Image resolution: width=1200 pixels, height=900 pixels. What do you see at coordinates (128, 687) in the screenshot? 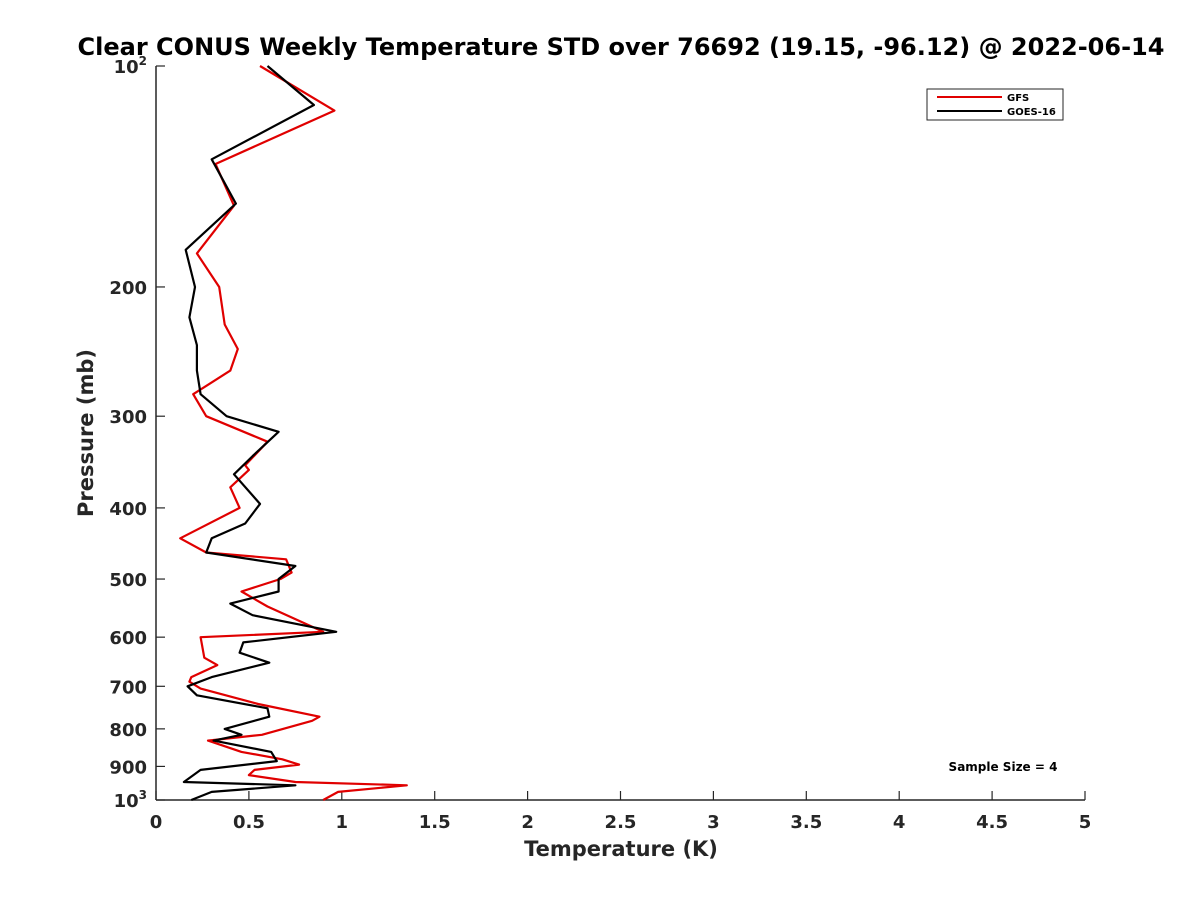
I see `y-tick-label: 700` at bounding box center [128, 687].